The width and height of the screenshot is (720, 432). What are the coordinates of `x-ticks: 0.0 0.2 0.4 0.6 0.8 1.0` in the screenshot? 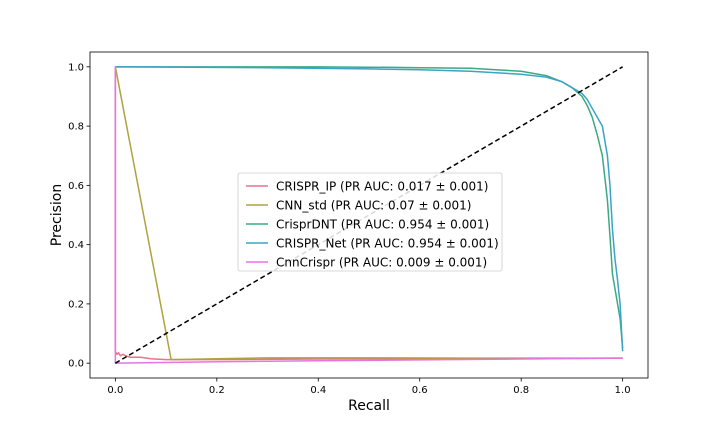 It's located at (369, 387).